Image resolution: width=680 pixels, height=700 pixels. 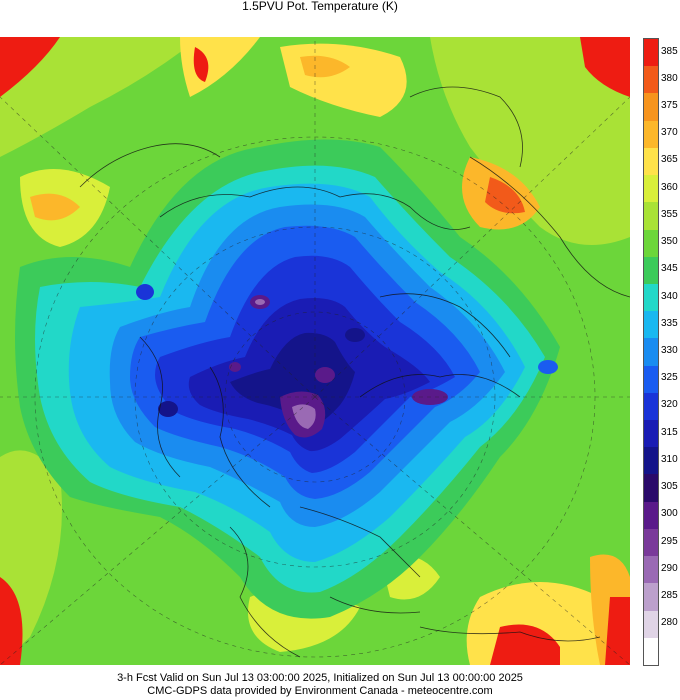 I want to click on colorbar-tick-label: 325, so click(x=669, y=378).